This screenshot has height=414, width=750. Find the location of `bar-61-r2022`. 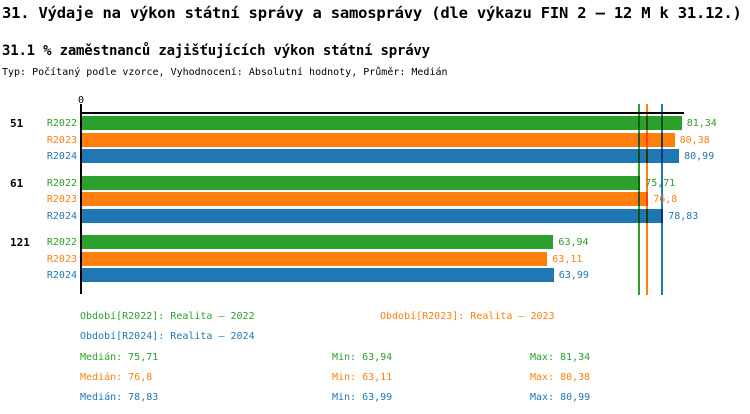

bar-61-r2022 is located at coordinates (361, 182).